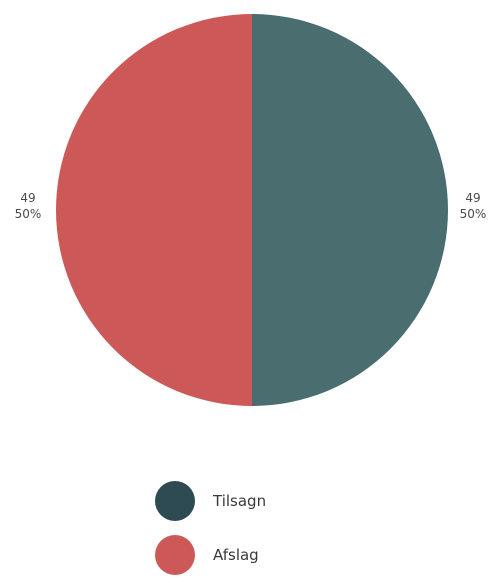 Image resolution: width=496 pixels, height=586 pixels. Describe the element at coordinates (28, 214) in the screenshot. I see `data-label-afslag-percent: 50%` at that location.